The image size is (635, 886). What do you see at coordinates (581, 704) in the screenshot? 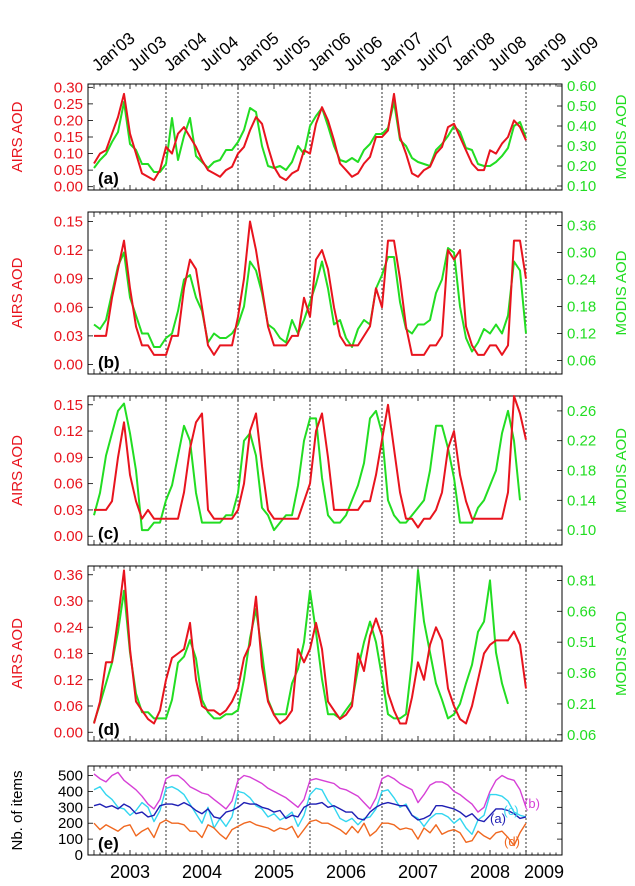
I see `y-tick-label-right: 0.21` at bounding box center [581, 704].